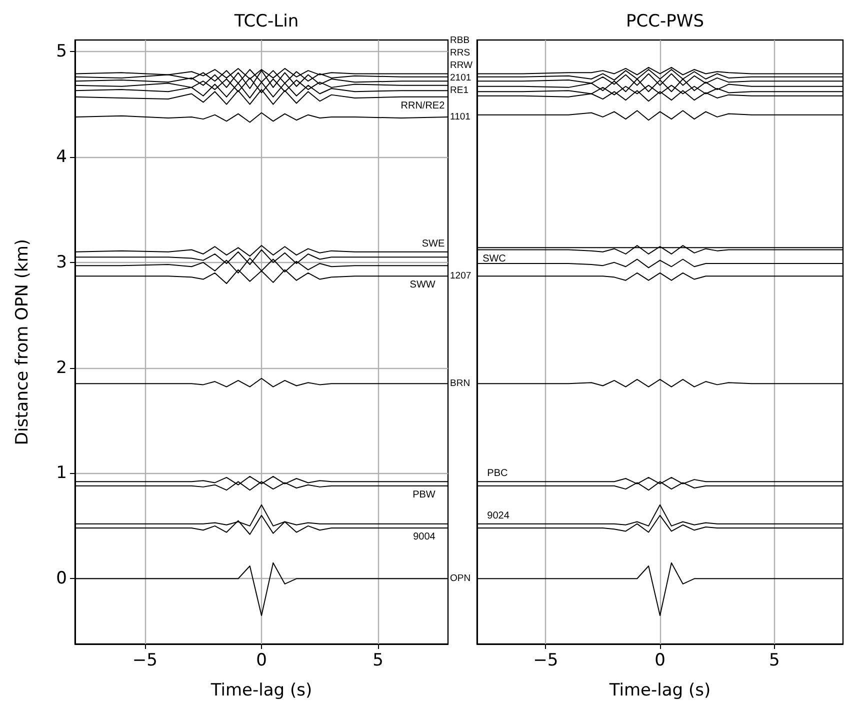 The height and width of the screenshot is (712, 845). What do you see at coordinates (460, 53) in the screenshot?
I see `annotation: RRS` at bounding box center [460, 53].